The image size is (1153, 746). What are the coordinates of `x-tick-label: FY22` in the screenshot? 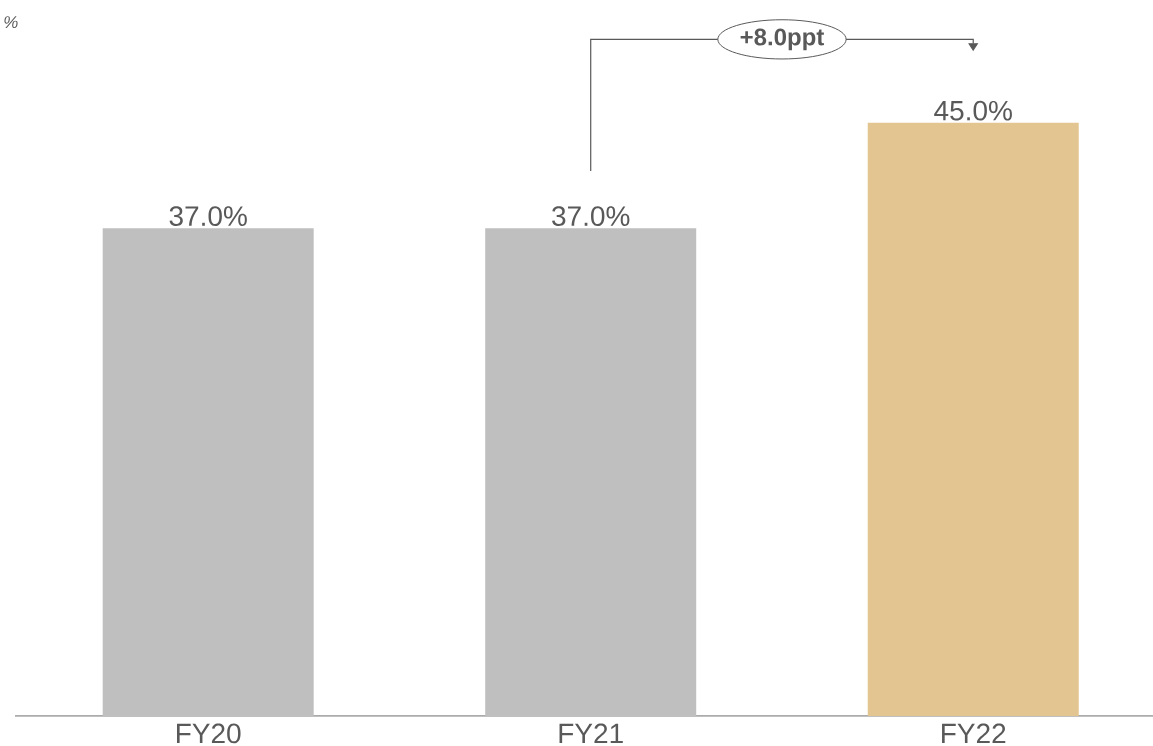 It's located at (974, 733).